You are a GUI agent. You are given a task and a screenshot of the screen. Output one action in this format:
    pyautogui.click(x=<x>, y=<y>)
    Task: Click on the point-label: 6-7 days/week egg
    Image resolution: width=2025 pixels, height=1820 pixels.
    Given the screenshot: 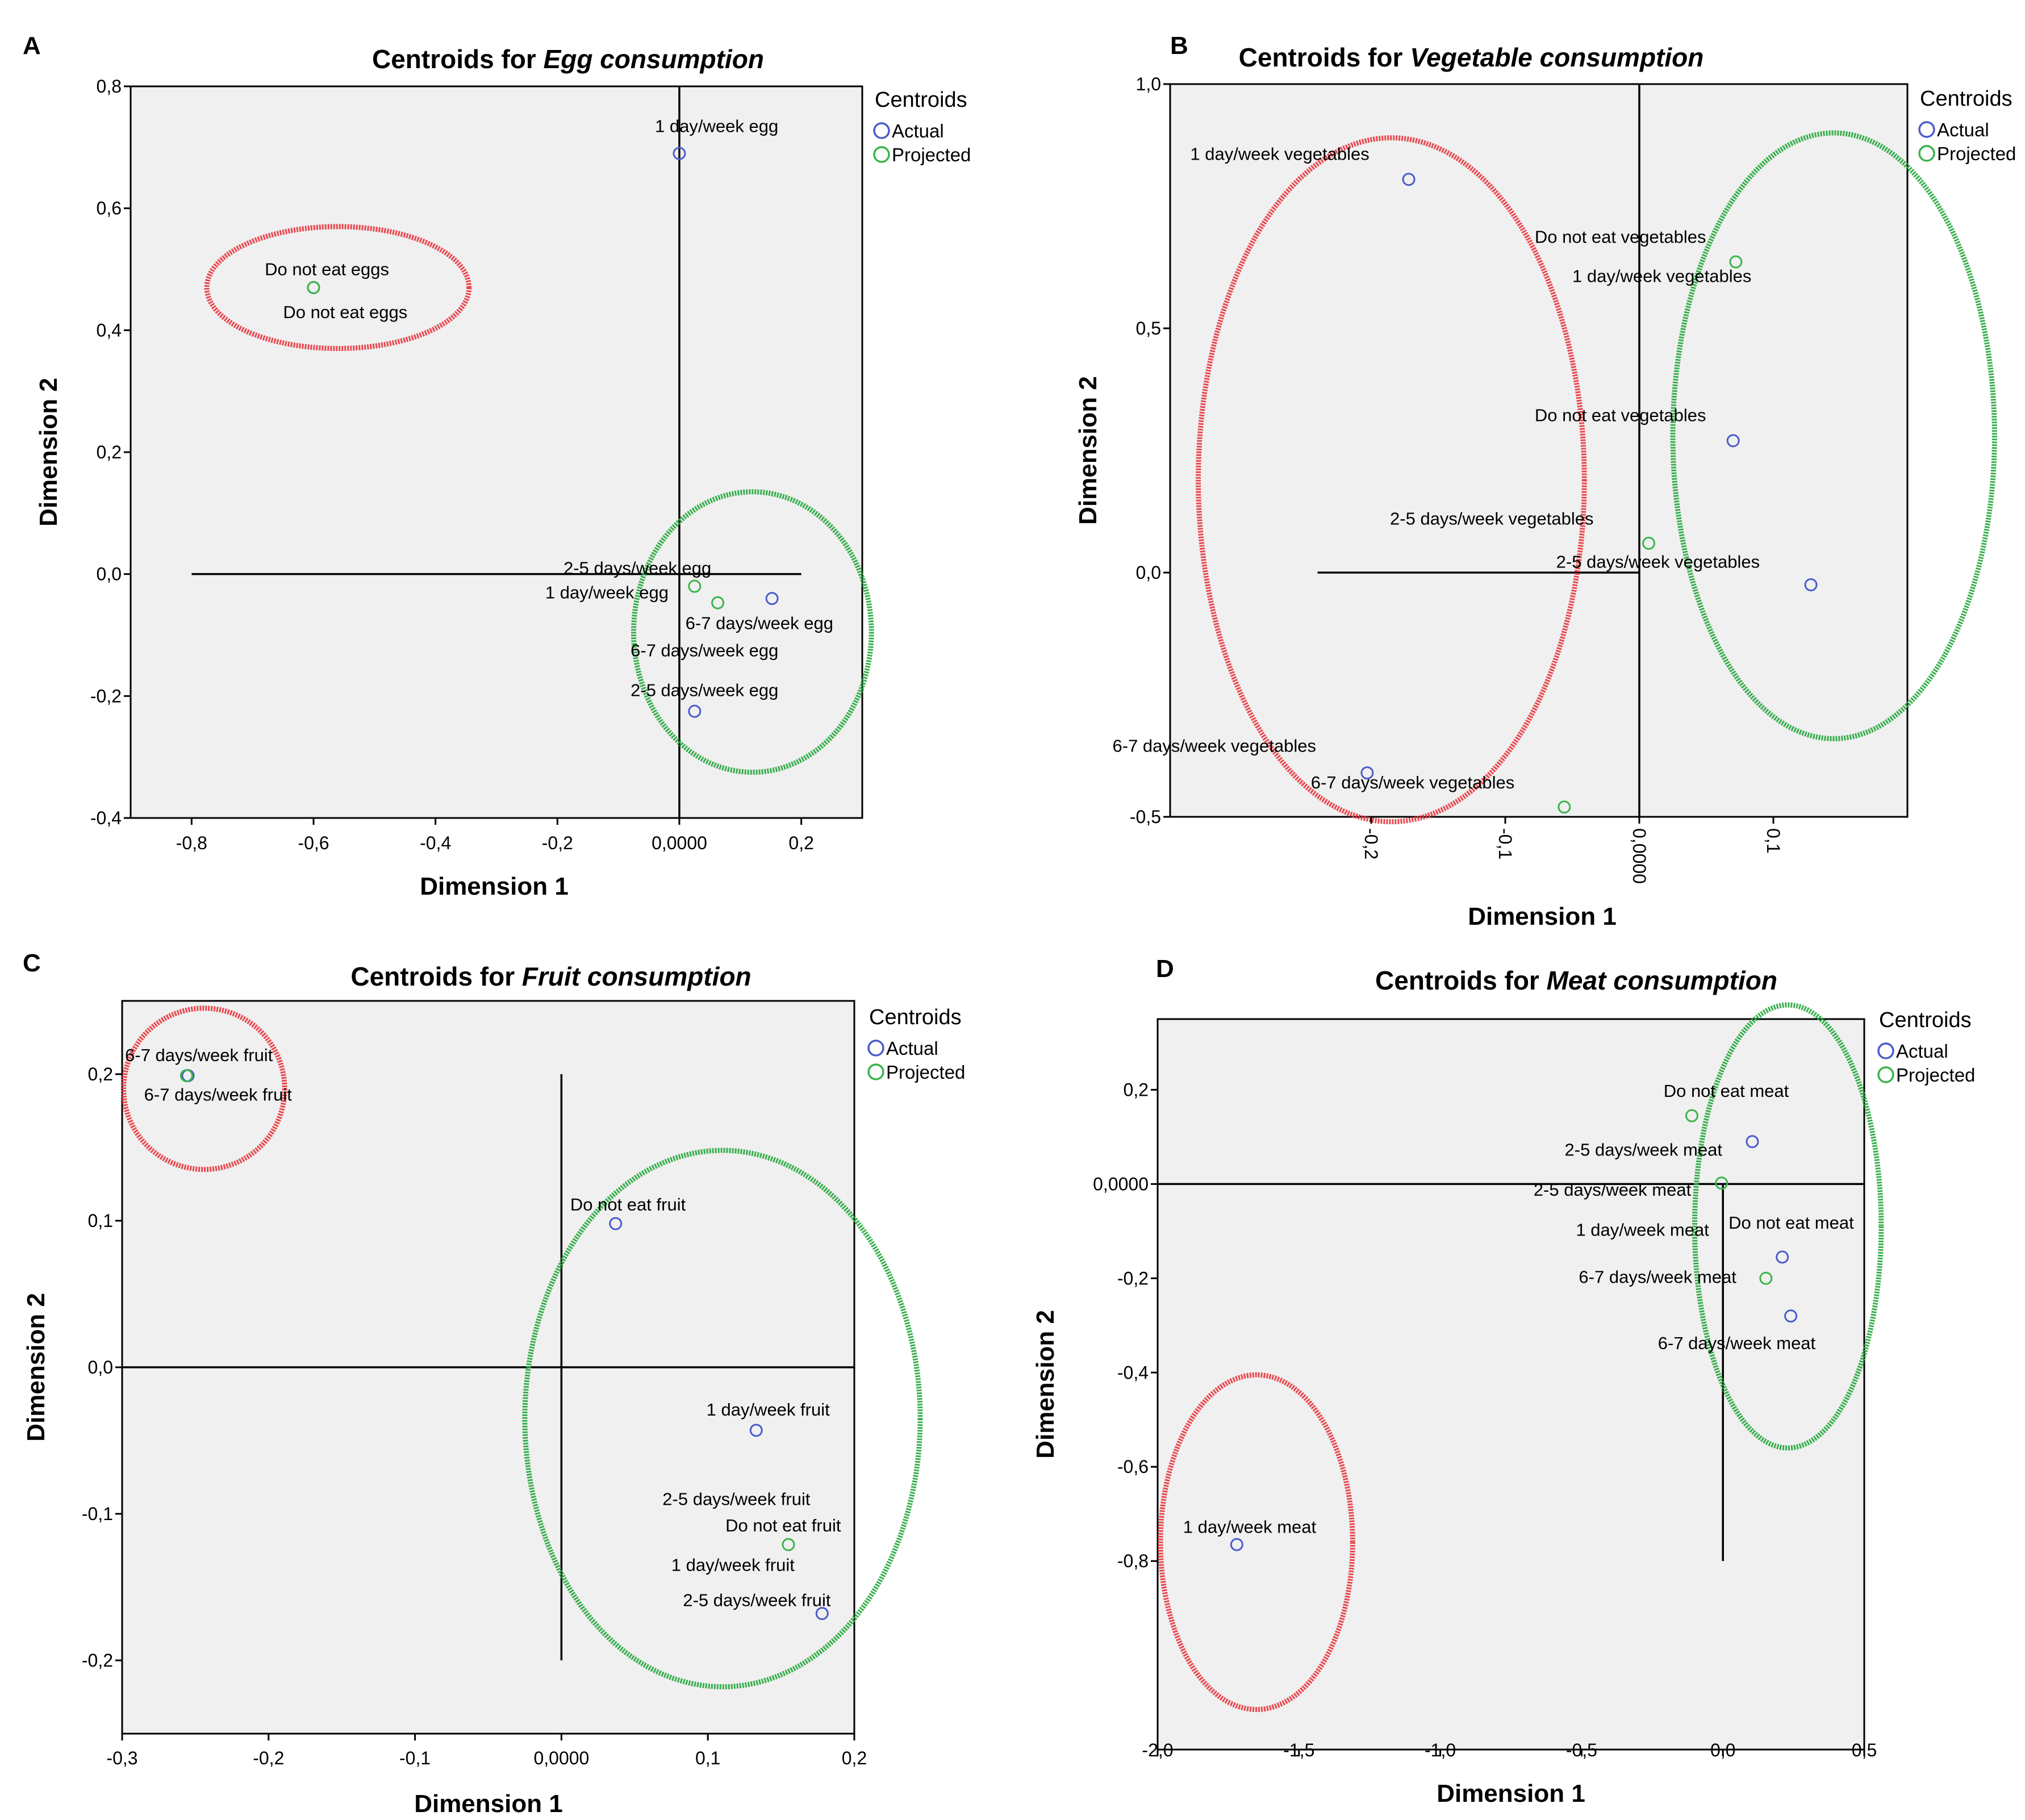 What is the action you would take?
    pyautogui.click(x=704, y=651)
    